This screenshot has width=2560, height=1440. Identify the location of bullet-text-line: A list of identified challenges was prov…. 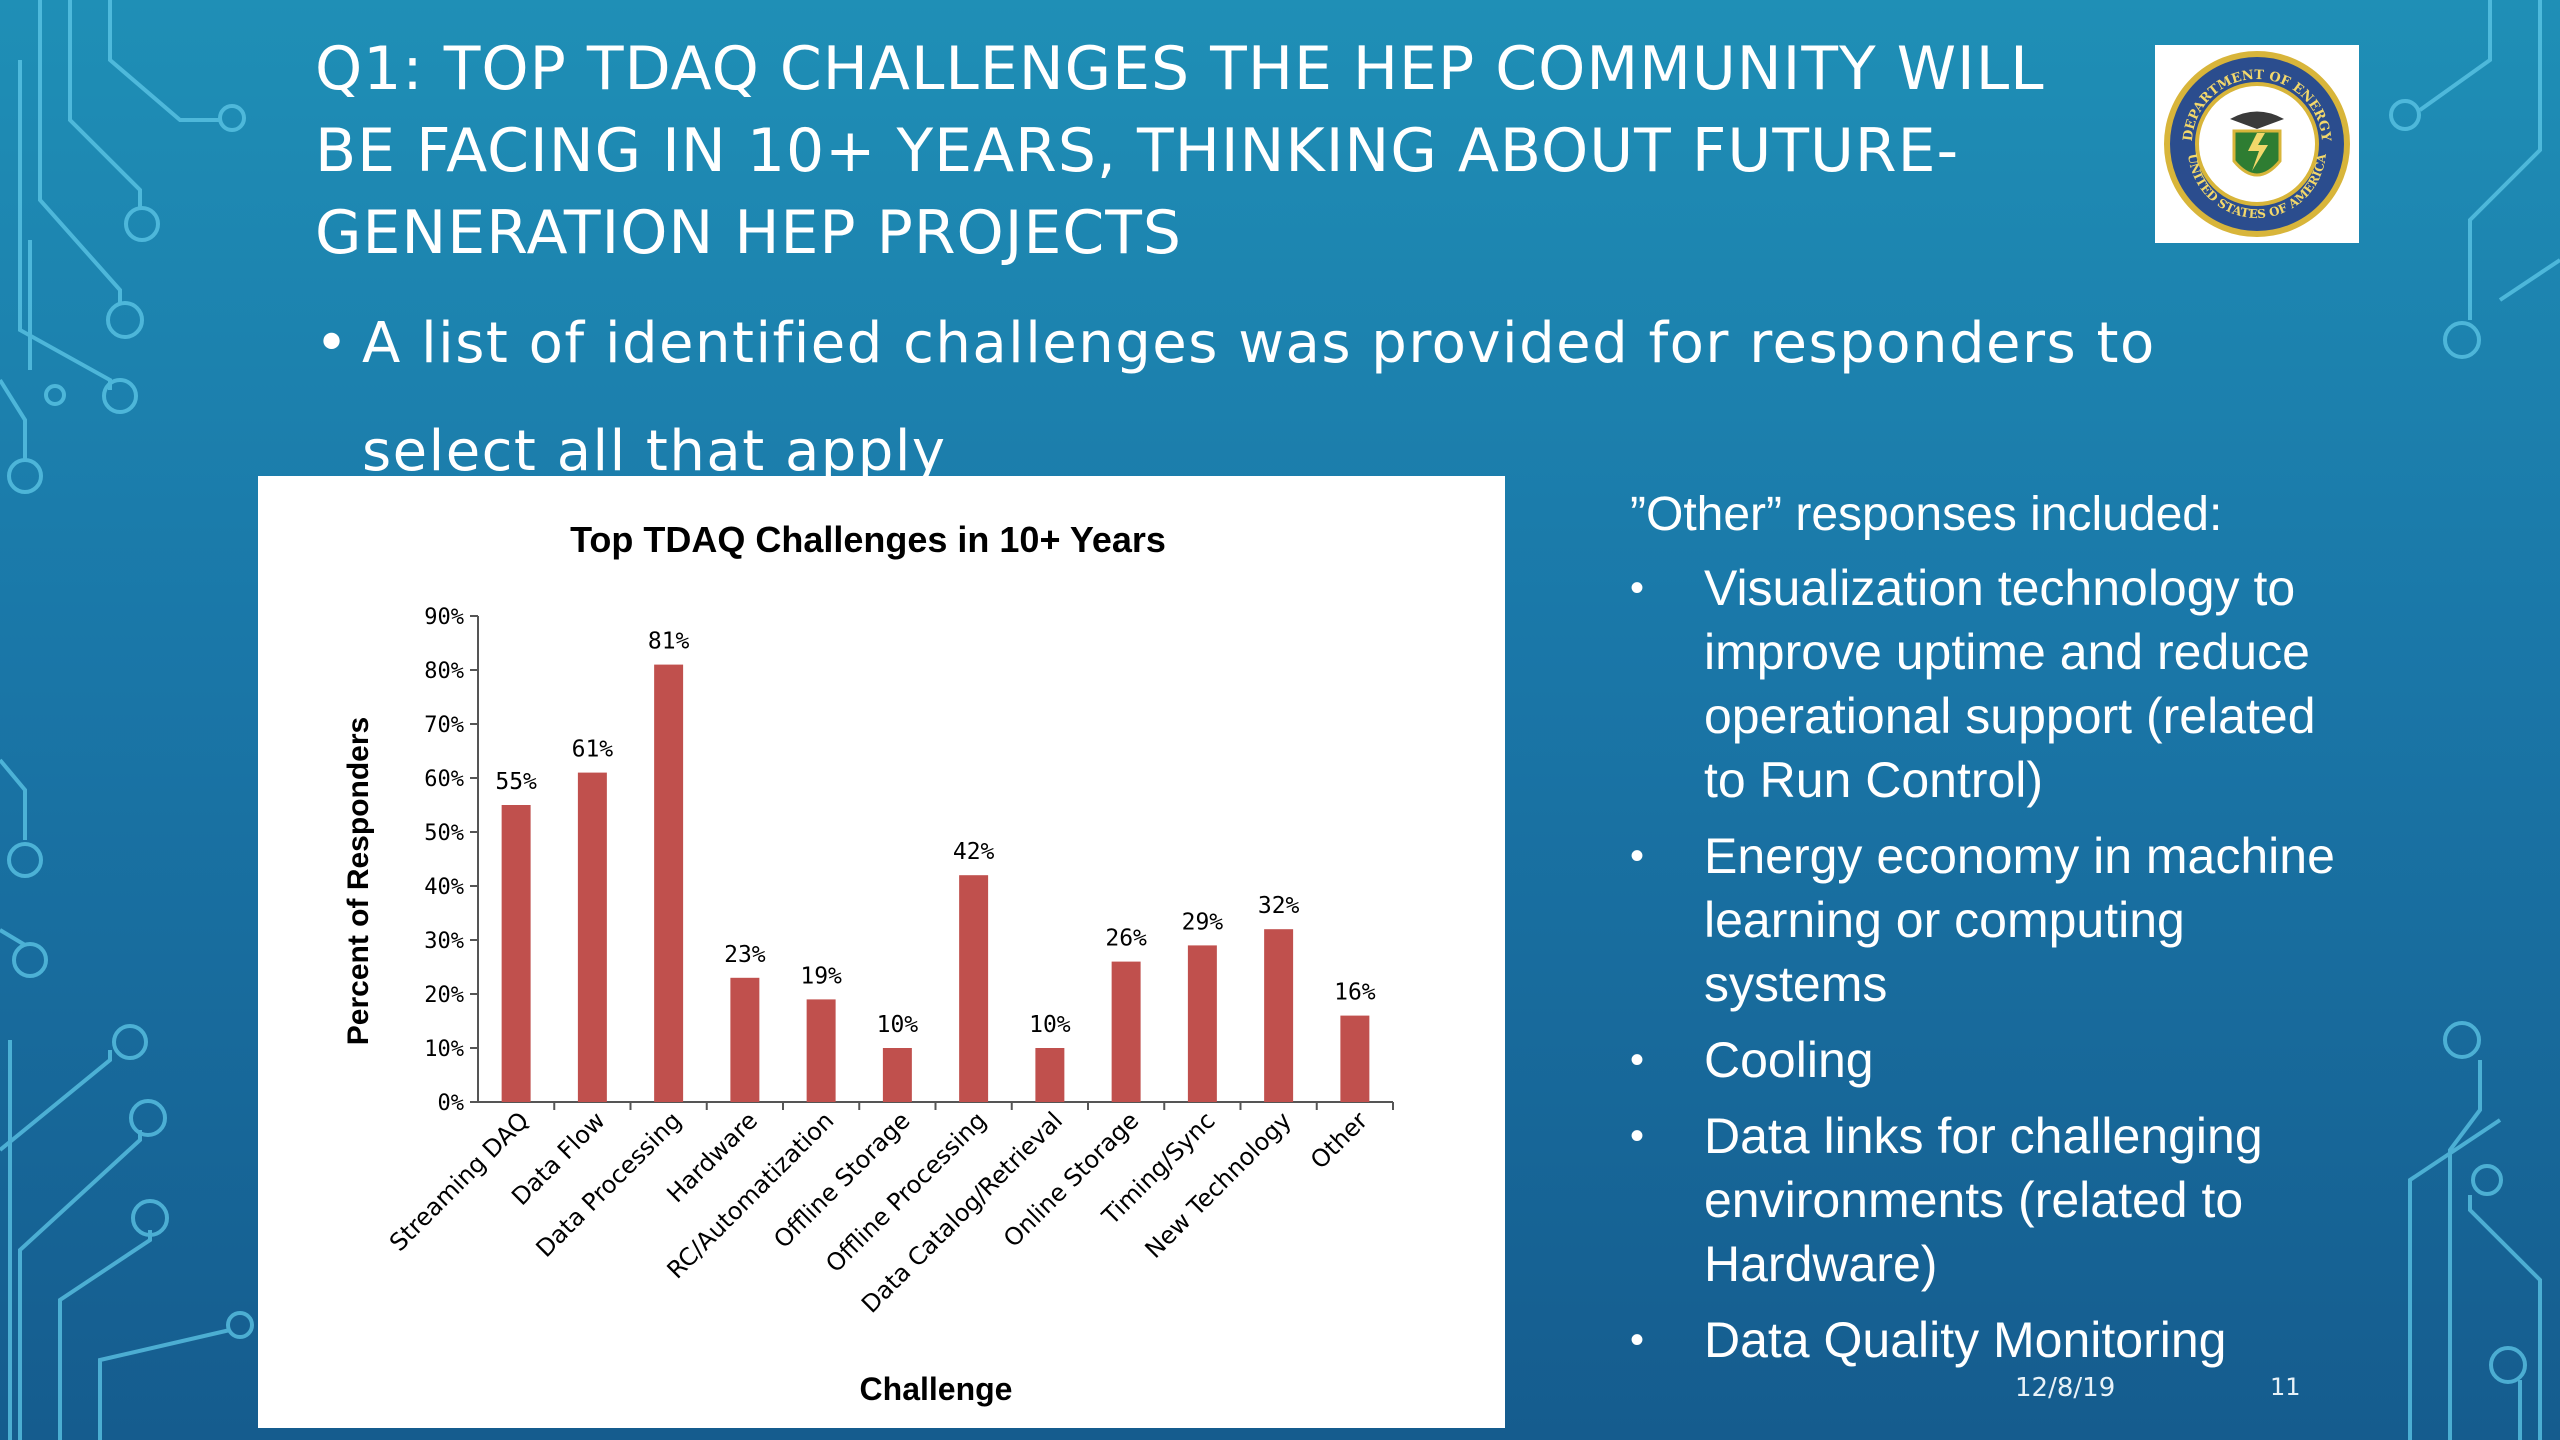
(1259, 343).